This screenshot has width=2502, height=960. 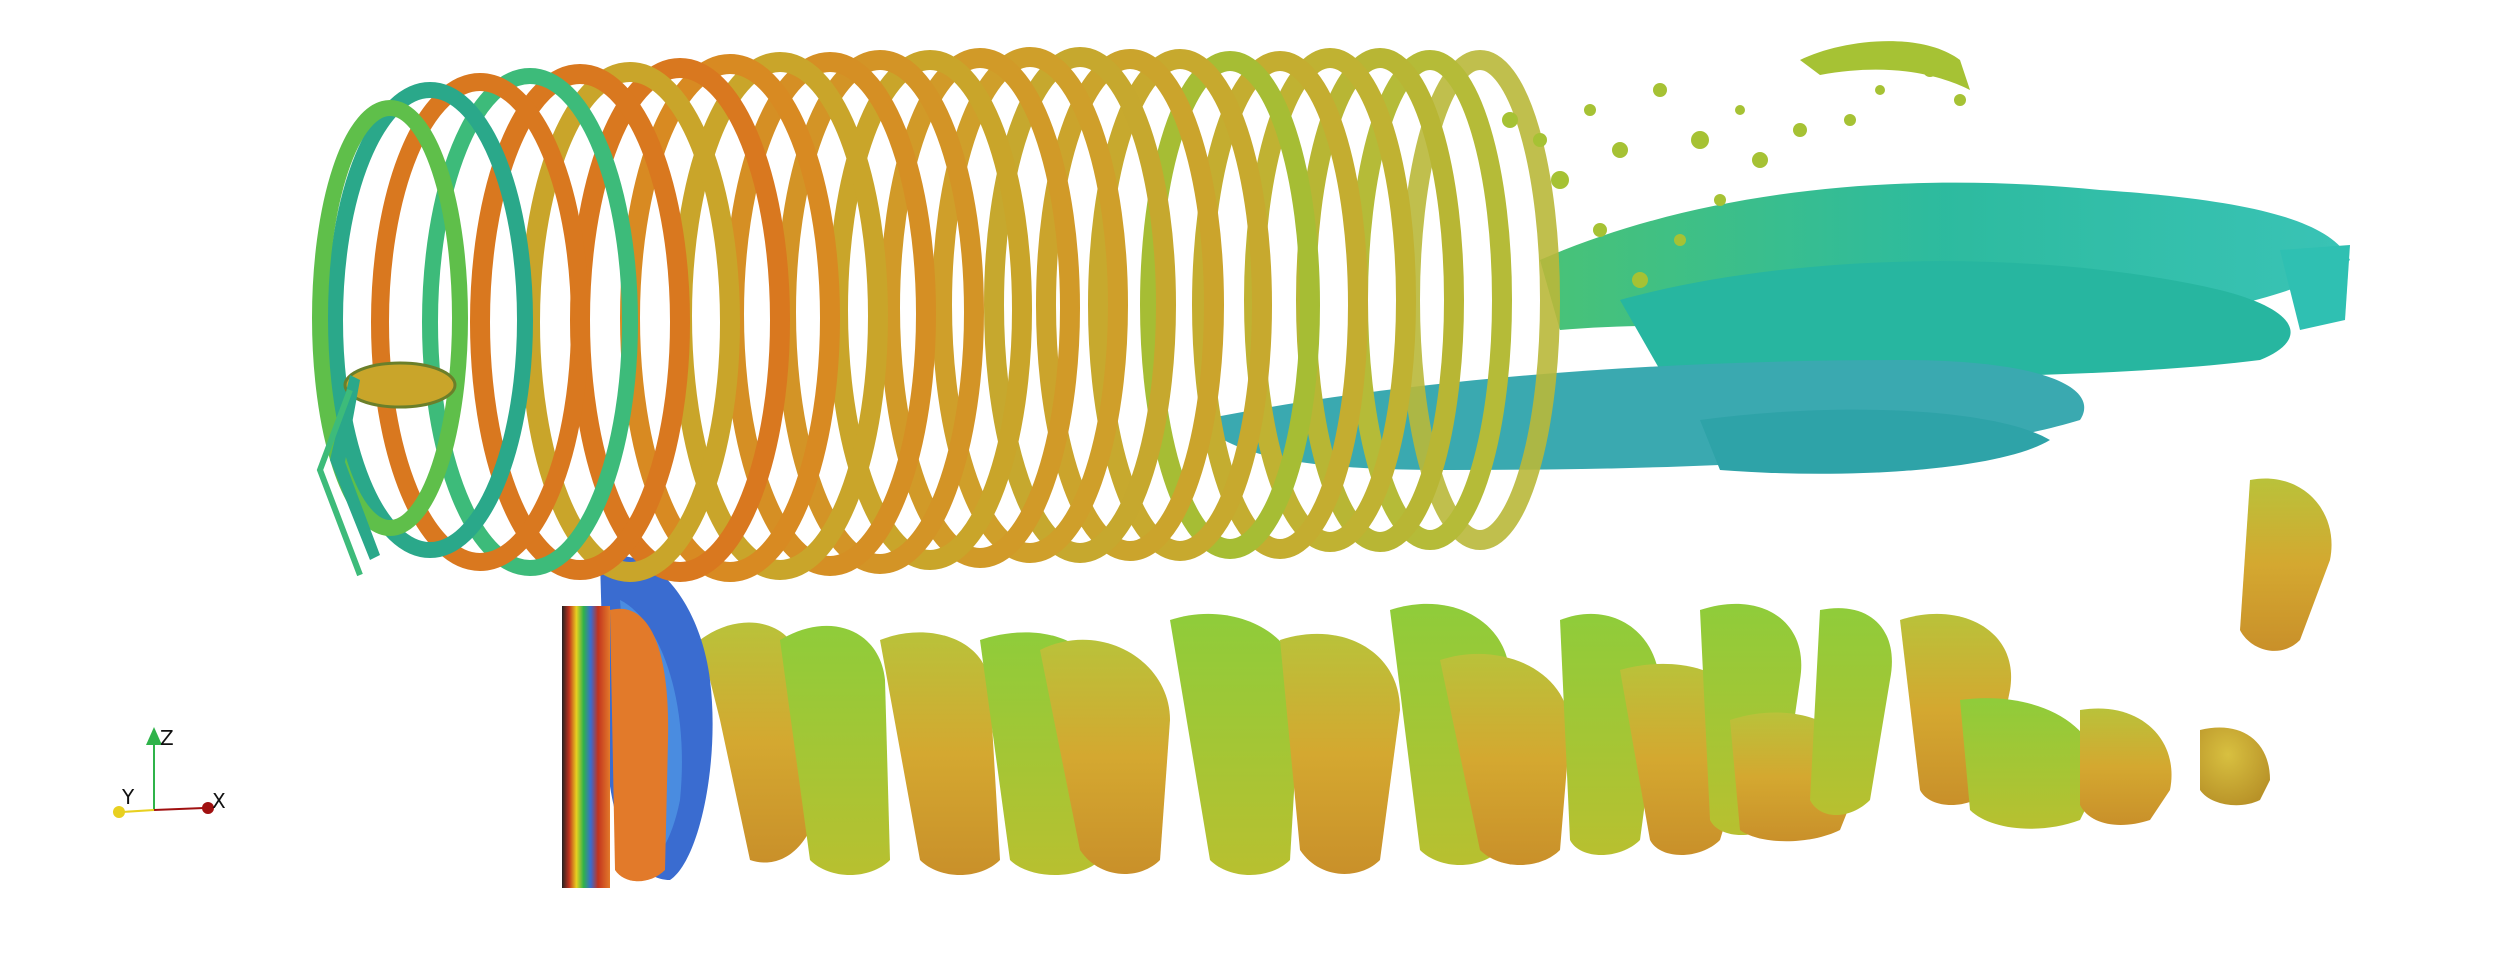 I want to click on tower-and-near-wake, so click(x=637, y=722).